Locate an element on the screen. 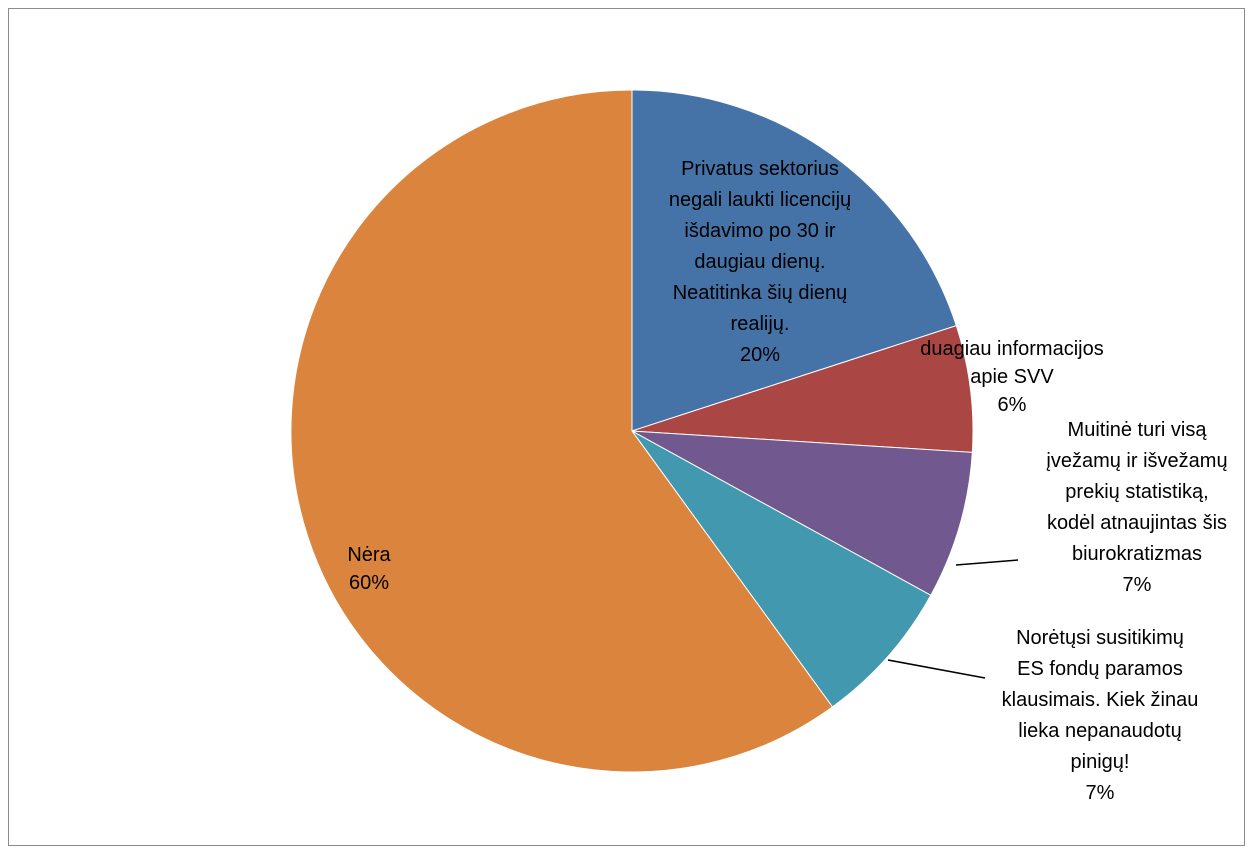  slice-informacija-svv is located at coordinates (802, 388).